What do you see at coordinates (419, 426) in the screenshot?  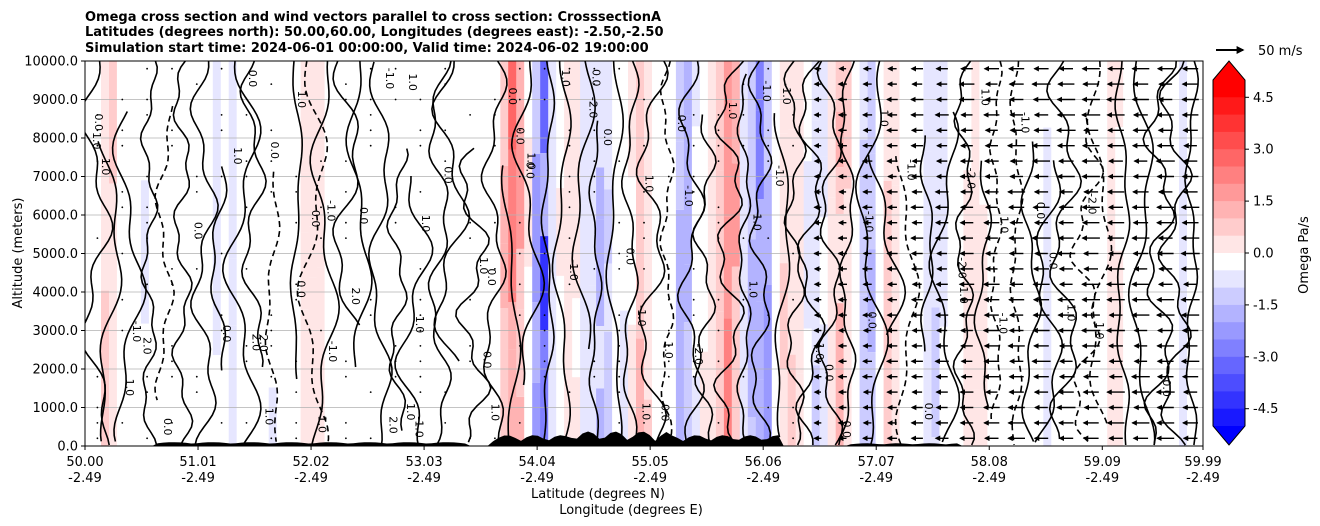 I see `contour-label: -1.0` at bounding box center [419, 426].